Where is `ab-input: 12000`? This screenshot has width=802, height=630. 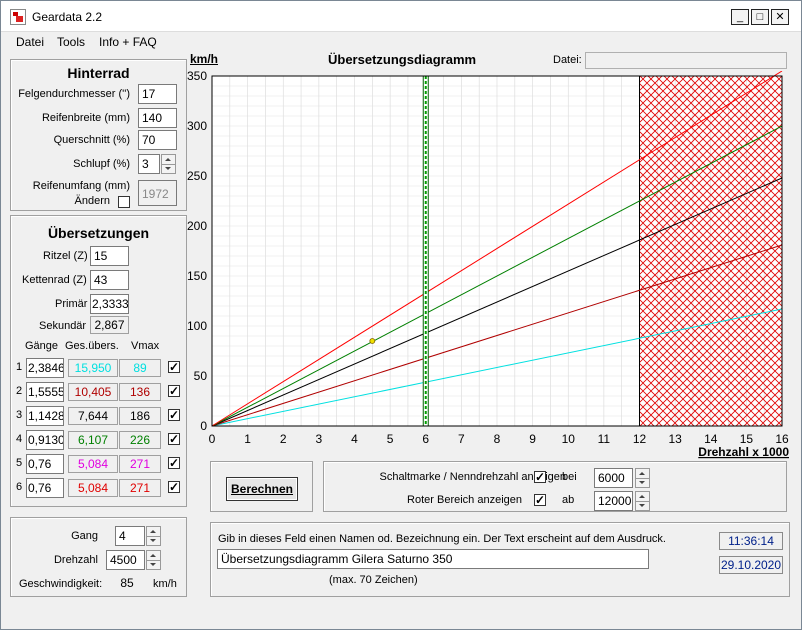
ab-input: 12000 is located at coordinates (613, 501).